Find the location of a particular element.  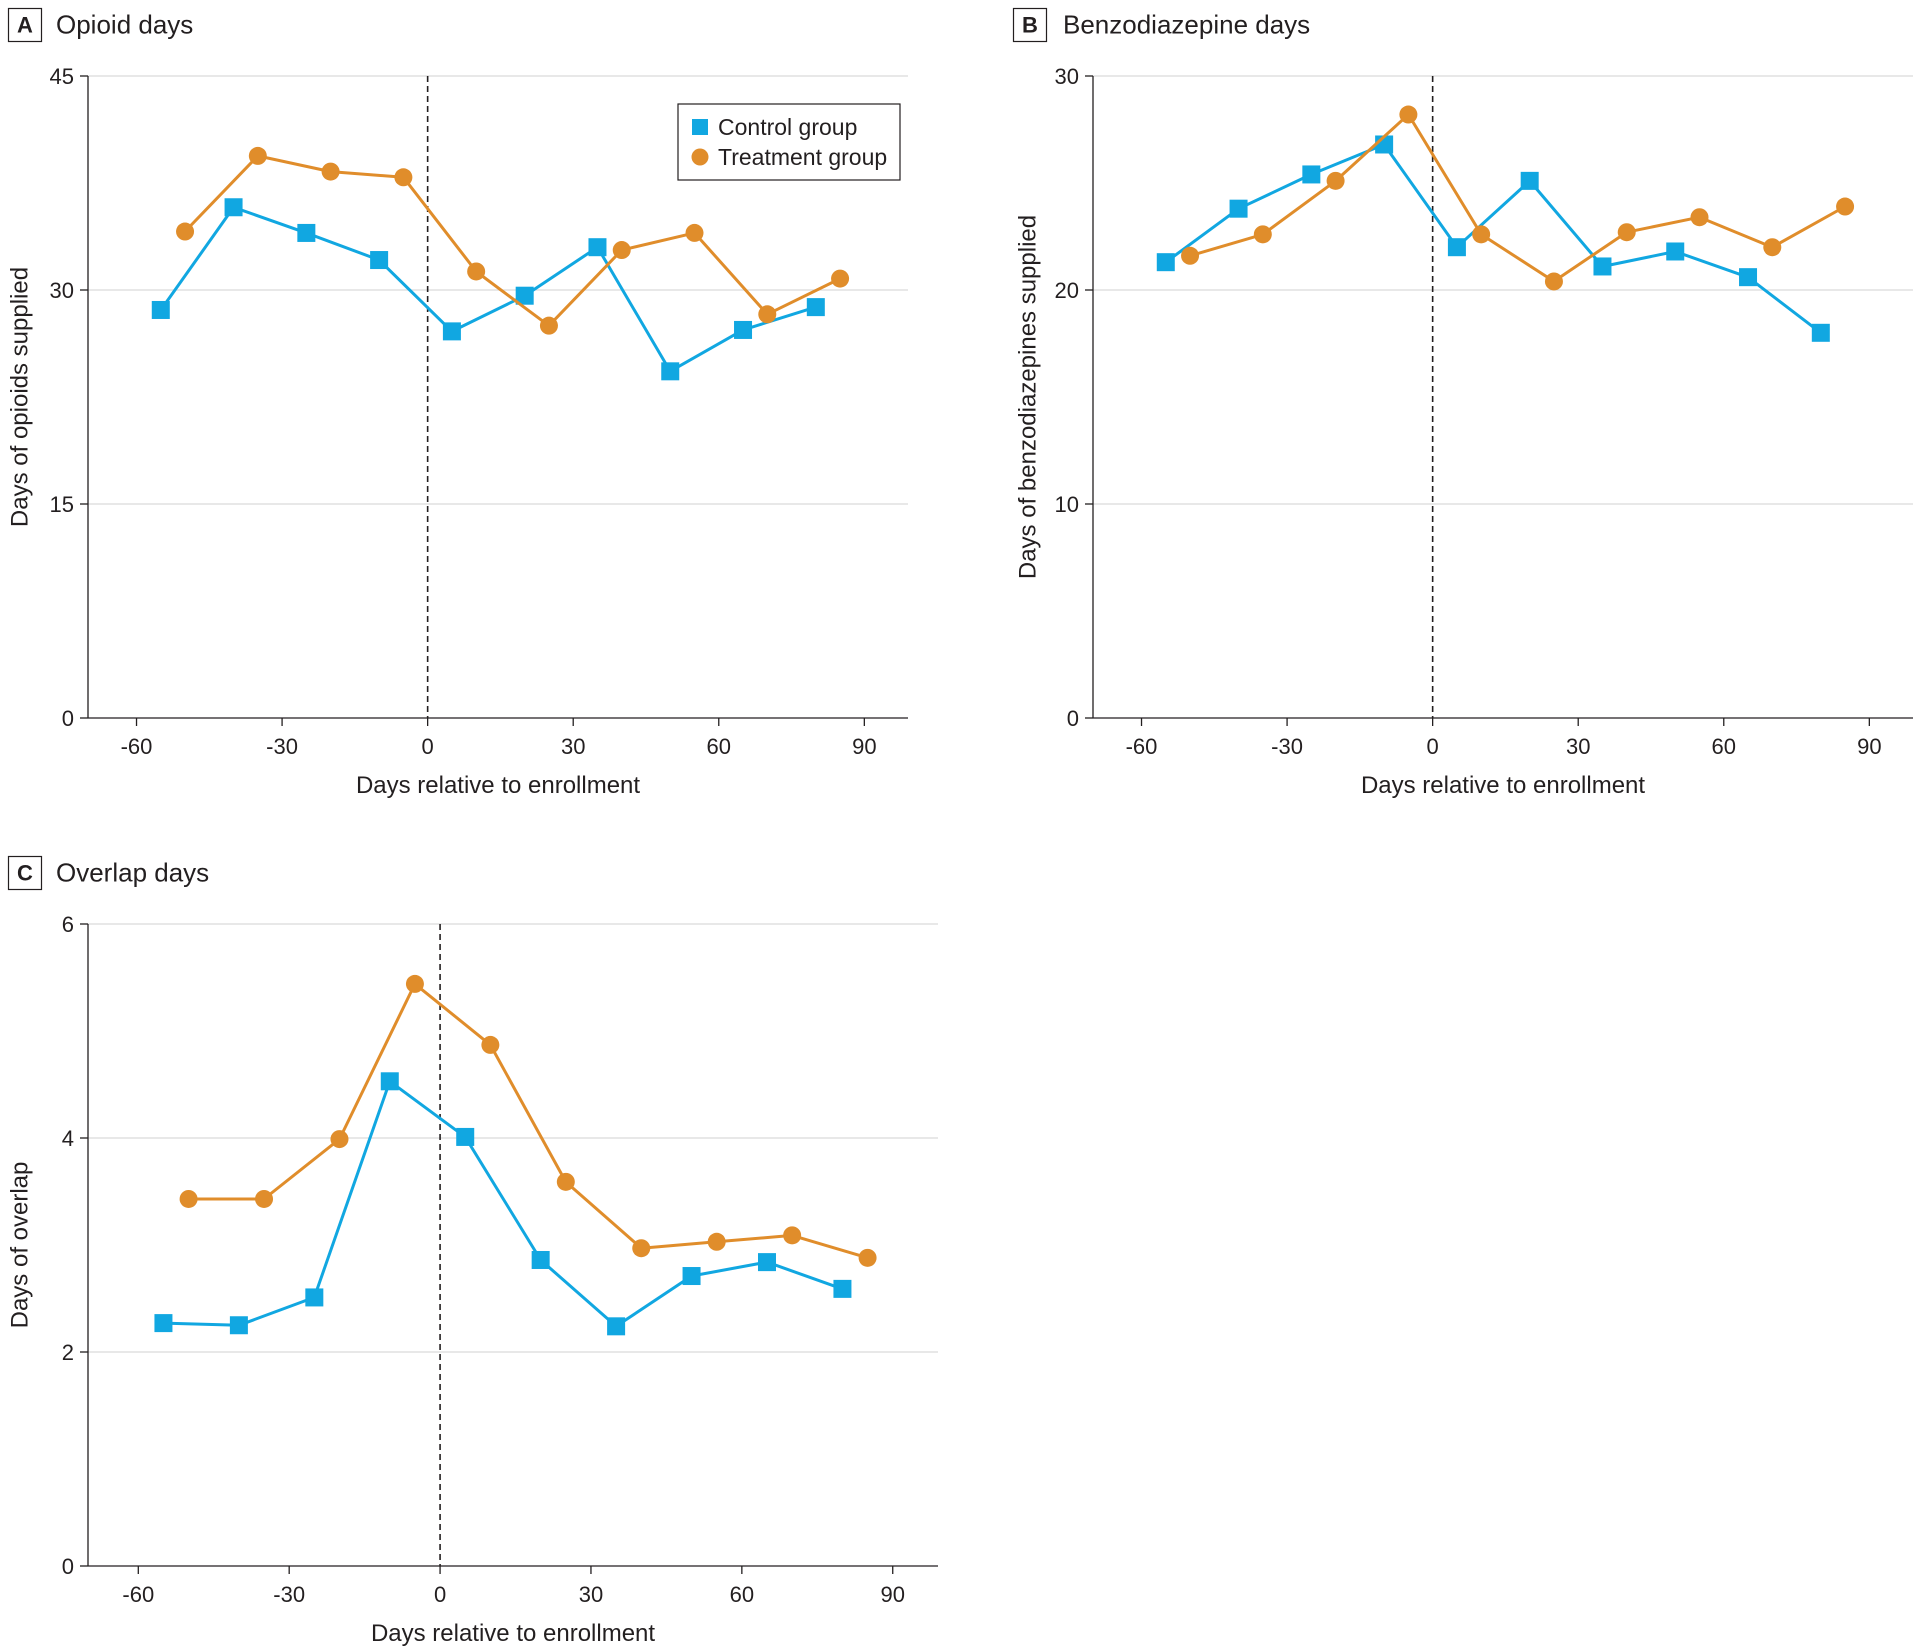

panel-title: Opioid days is located at coordinates (124, 25).